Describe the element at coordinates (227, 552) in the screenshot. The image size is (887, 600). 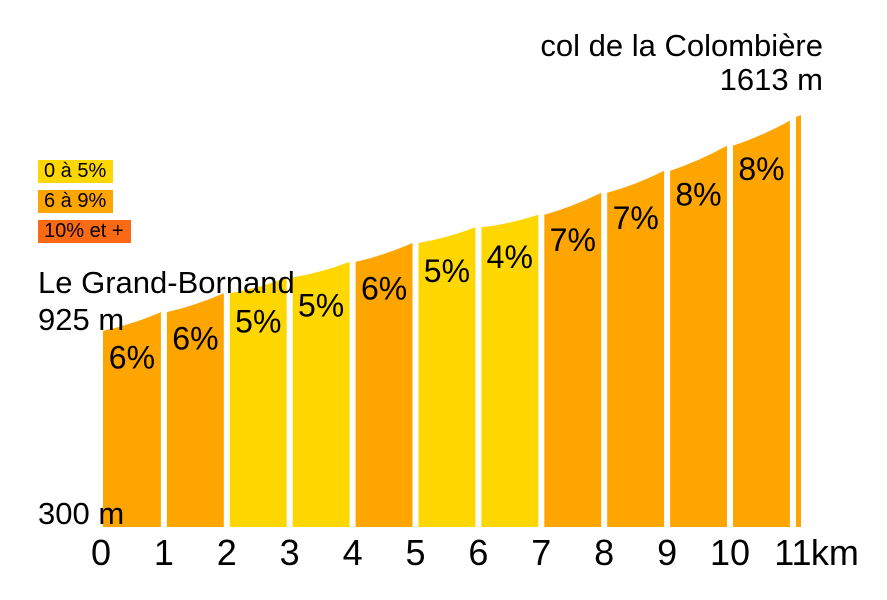
I see `axis-tick-2: 2` at that location.